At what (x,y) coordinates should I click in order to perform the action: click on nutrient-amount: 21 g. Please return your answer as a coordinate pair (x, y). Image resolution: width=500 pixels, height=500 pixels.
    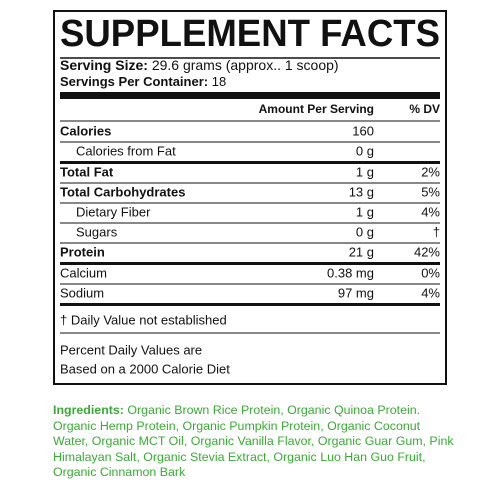
    Looking at the image, I should click on (361, 251).